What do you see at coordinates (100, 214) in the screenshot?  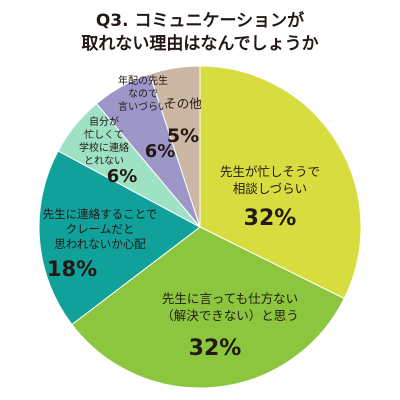 I see `slice-label: 先生に連絡することで` at bounding box center [100, 214].